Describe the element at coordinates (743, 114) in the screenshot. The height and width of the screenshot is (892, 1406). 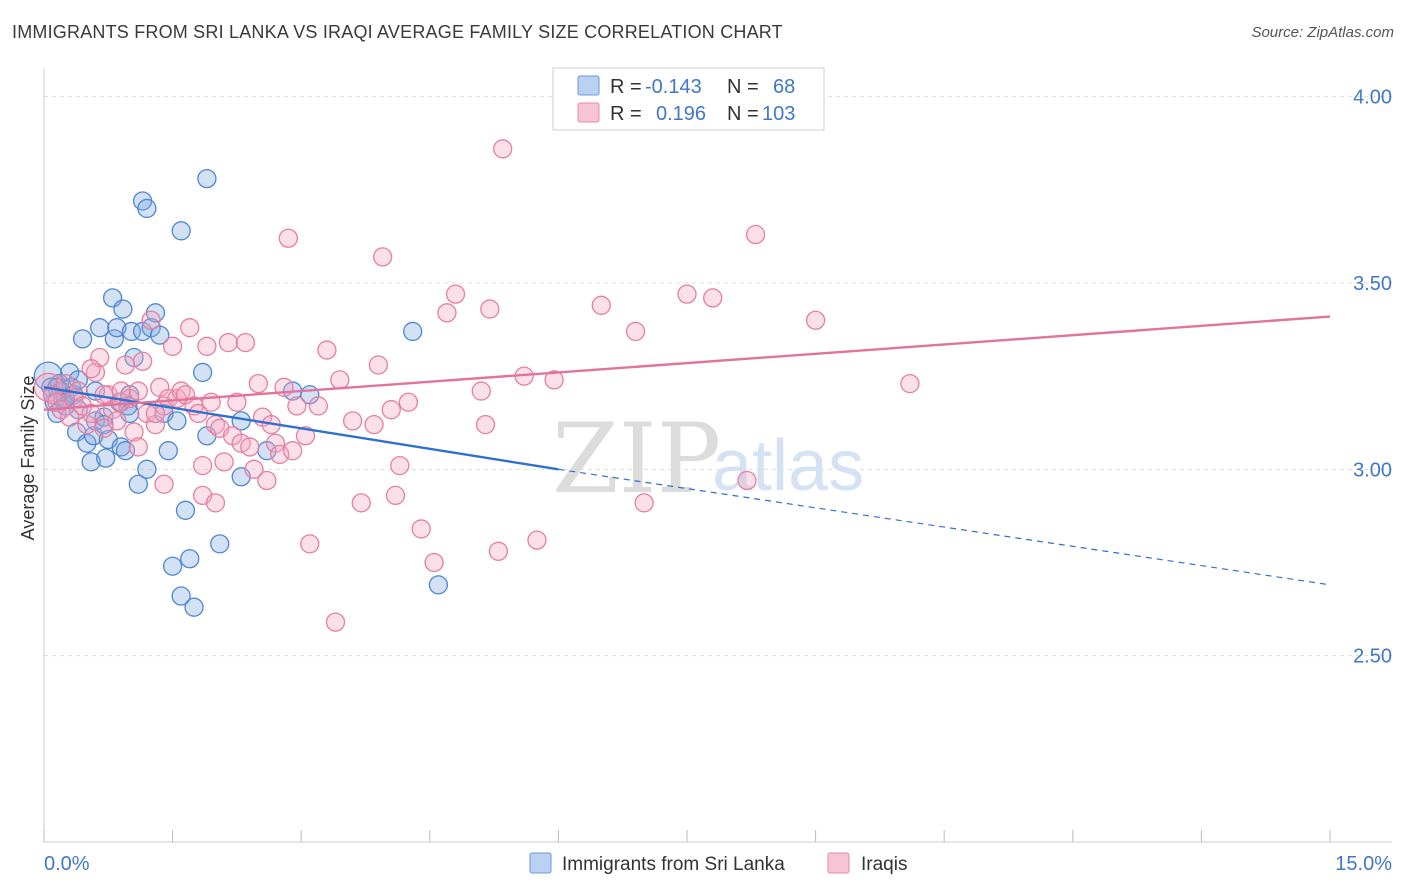
I see `legend-n-label-iraqis: N =` at that location.